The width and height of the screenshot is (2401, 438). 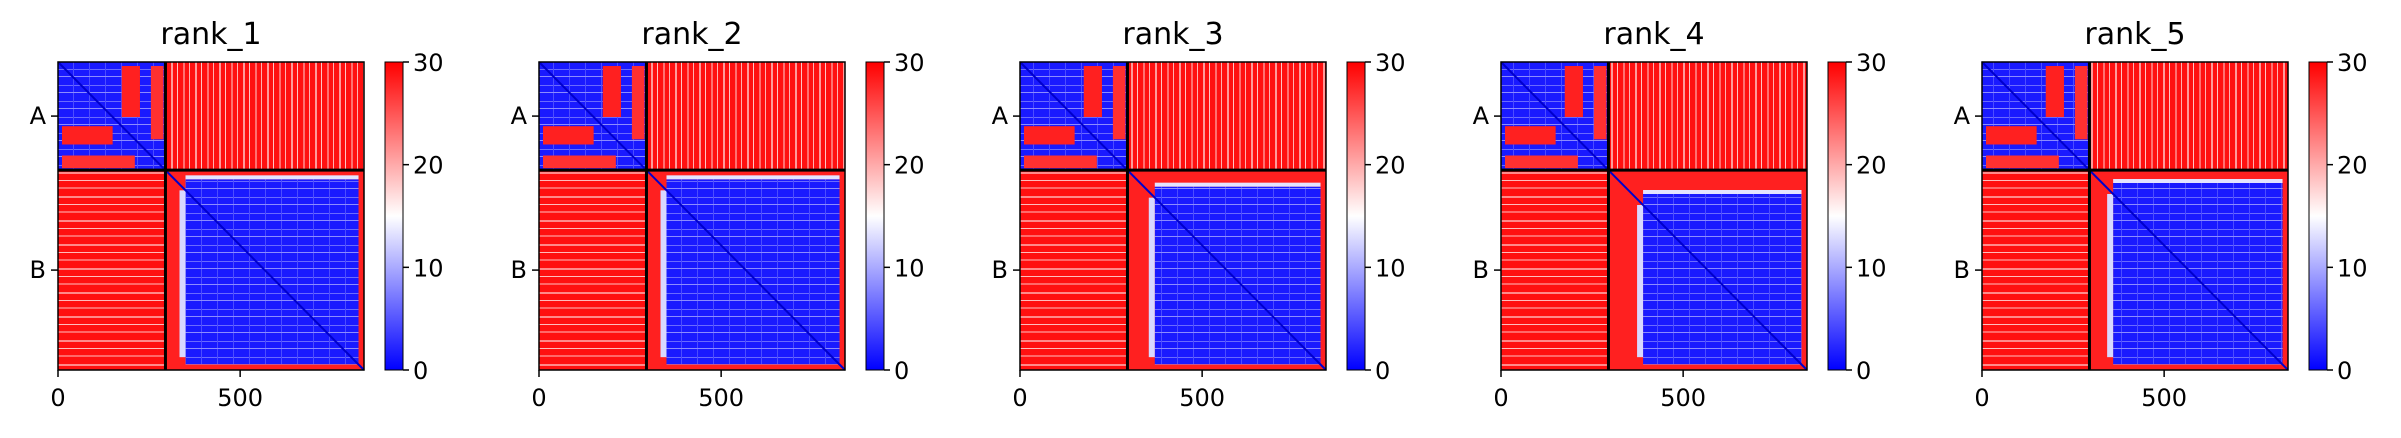 I want to click on panel-title: rank_4, so click(x=1653, y=34).